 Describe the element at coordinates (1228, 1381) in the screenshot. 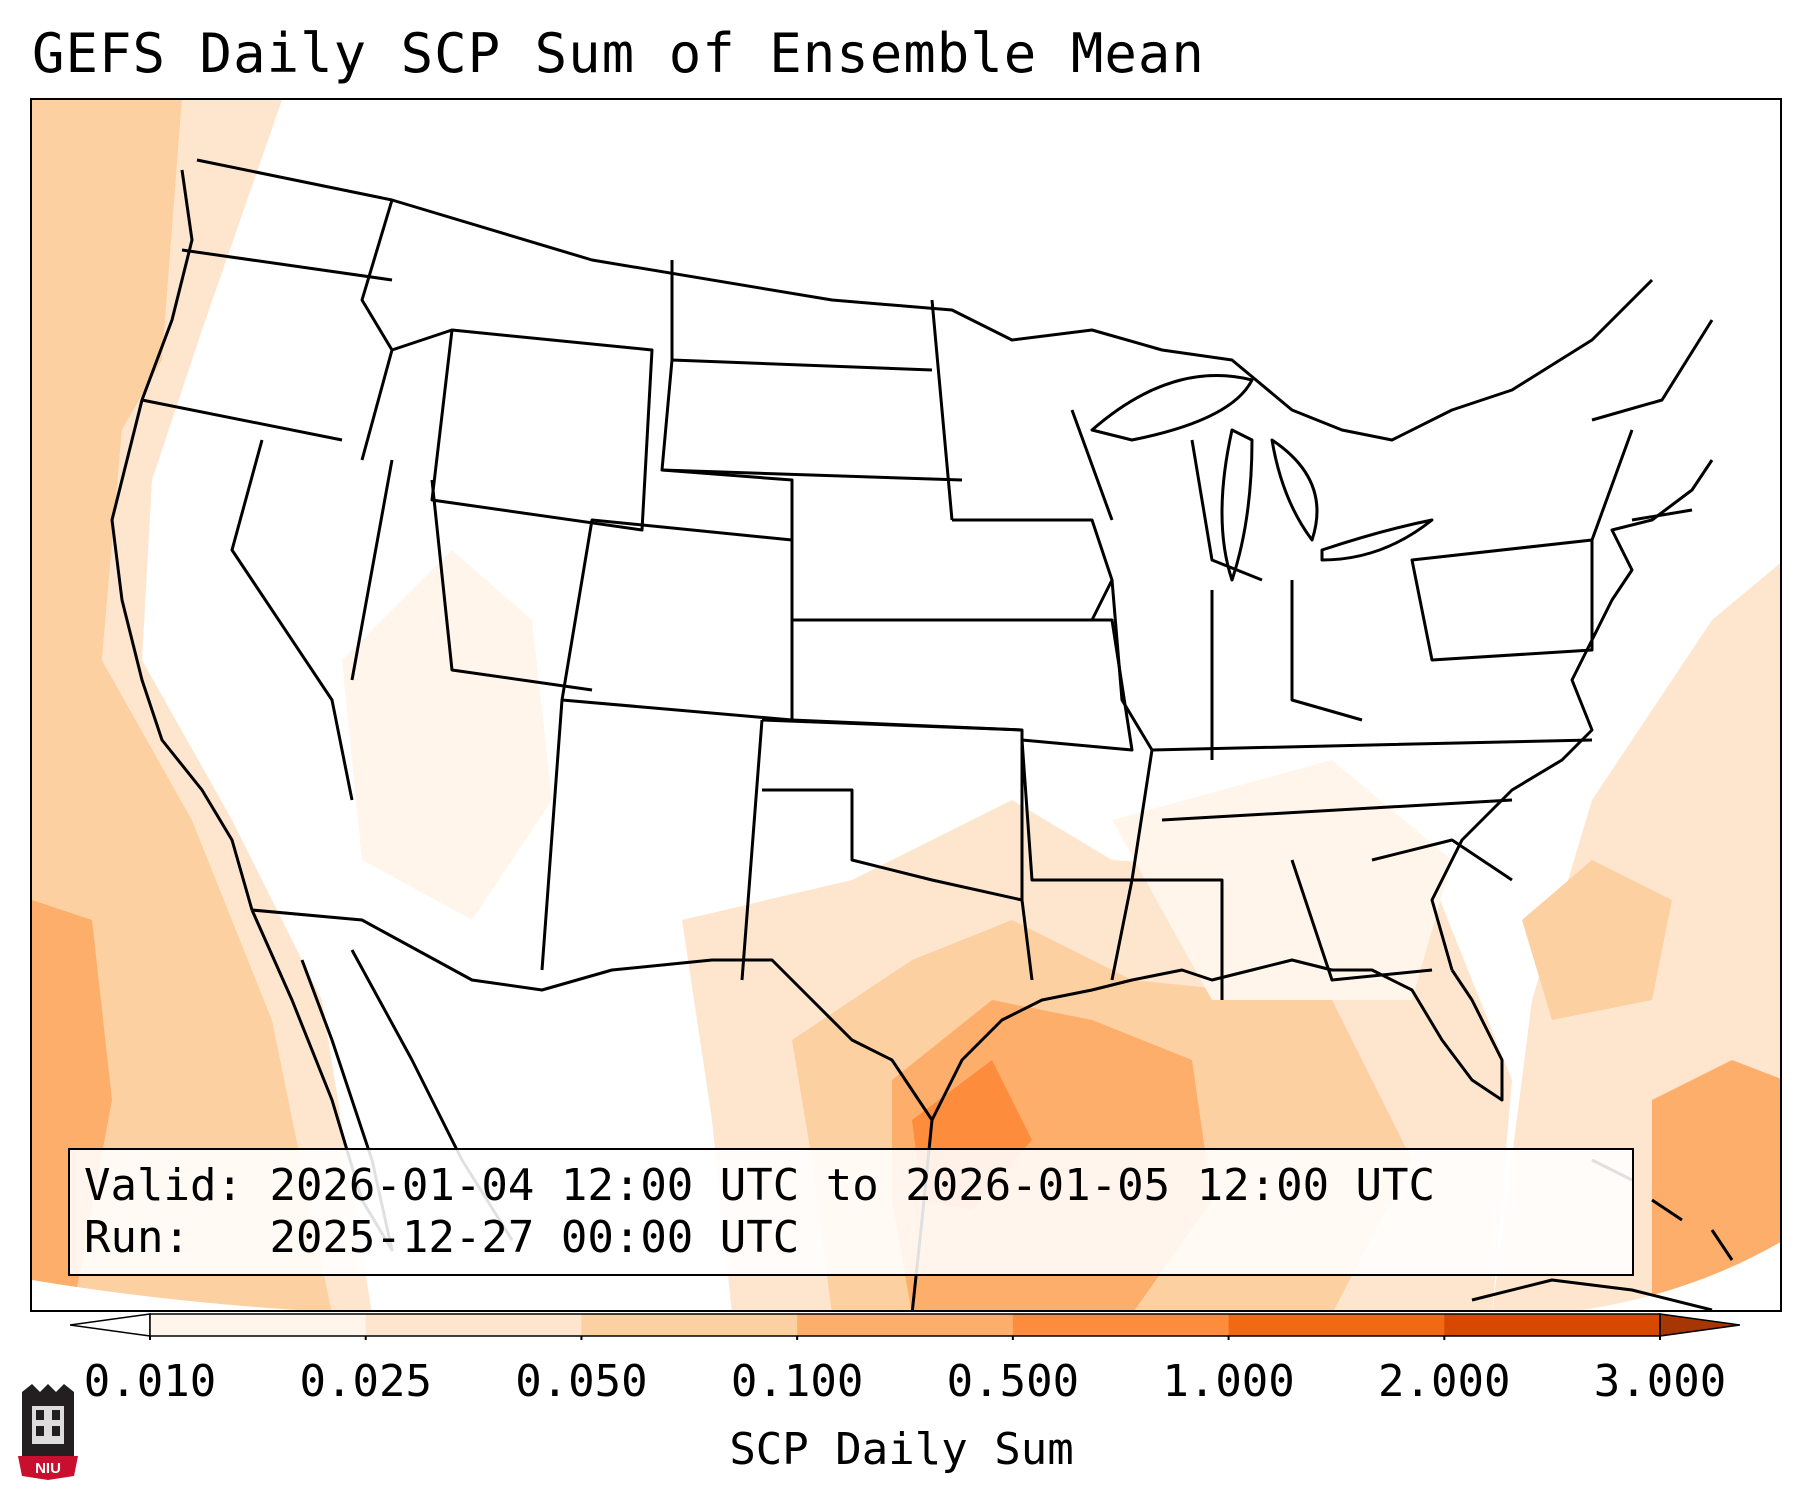

I see `colorbar-tick-label: 1.000` at that location.